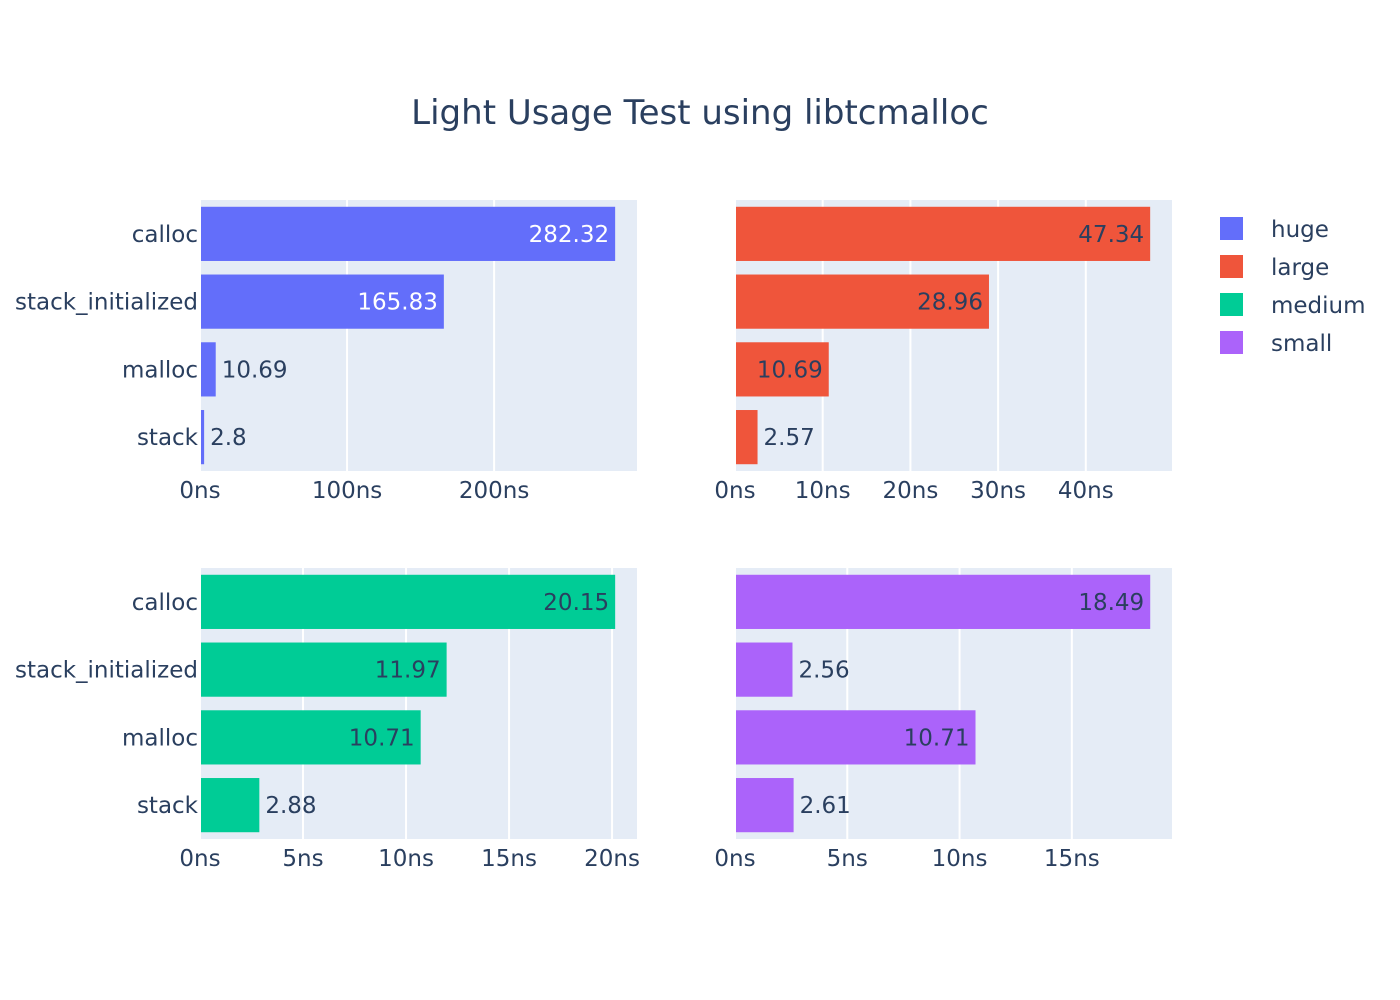  What do you see at coordinates (397, 303) in the screenshot?
I see `bar-value-label: 165.83` at bounding box center [397, 303].